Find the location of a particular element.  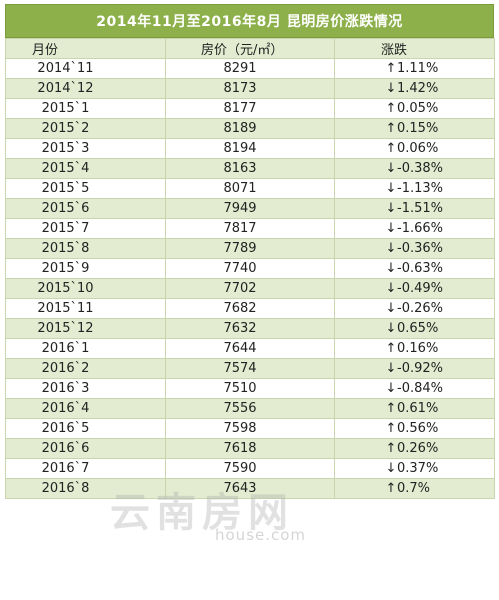

change-value: -0.84% is located at coordinates (420, 388).